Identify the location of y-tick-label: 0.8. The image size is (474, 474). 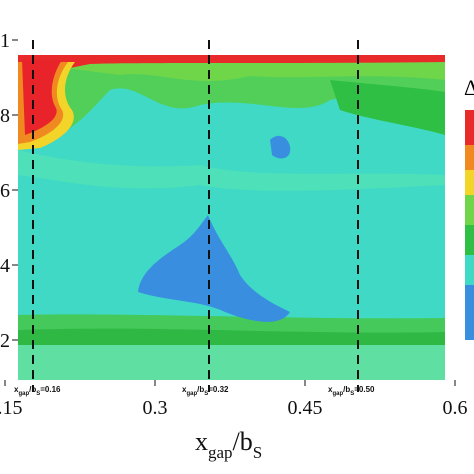
(5, 116).